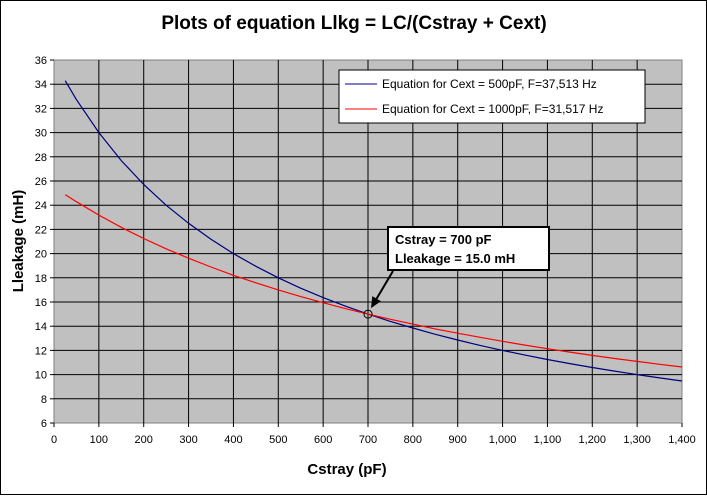 Image resolution: width=707 pixels, height=499 pixels. Describe the element at coordinates (548, 440) in the screenshot. I see `x-tick-label: 1,100` at that location.